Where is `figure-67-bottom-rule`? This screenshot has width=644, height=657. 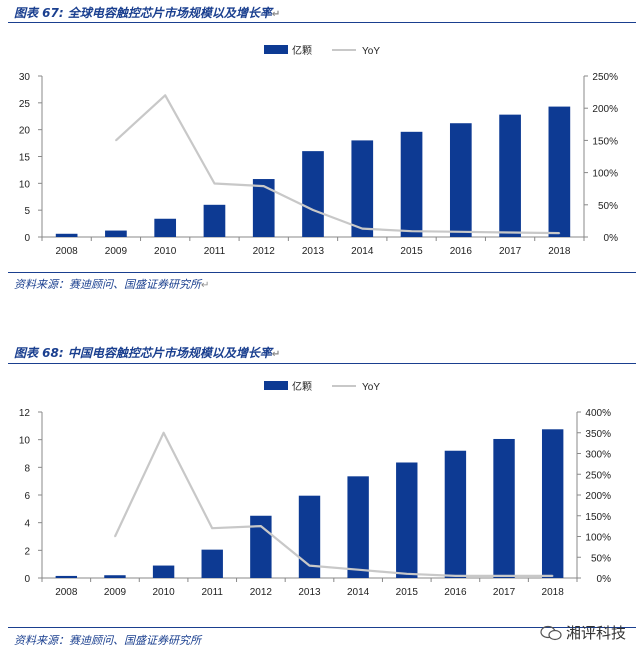 figure-67-bottom-rule is located at coordinates (322, 272).